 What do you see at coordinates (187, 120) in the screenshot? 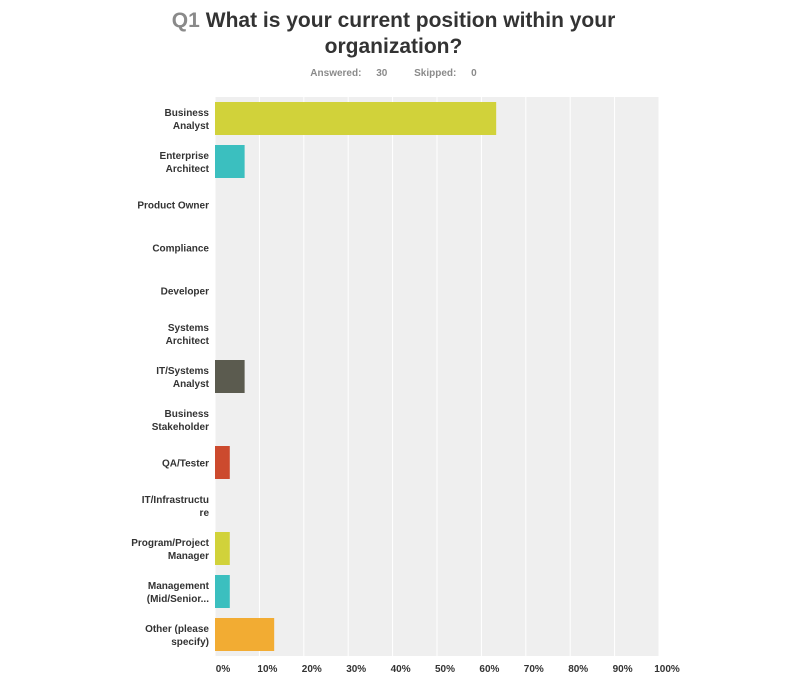
I see `category-label: Business Analyst` at bounding box center [187, 120].